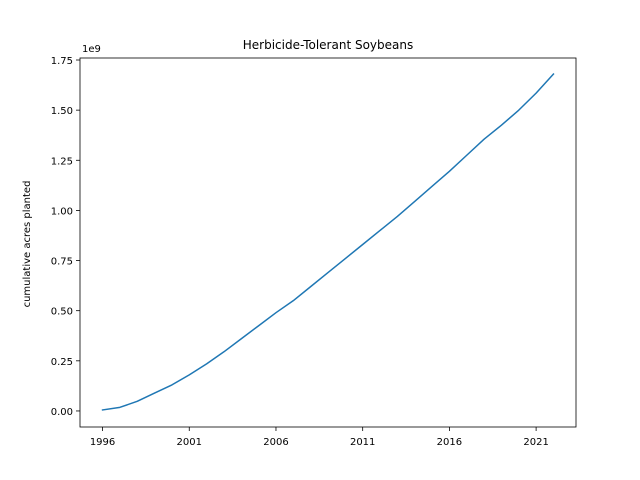 The height and width of the screenshot is (480, 640). What do you see at coordinates (362, 442) in the screenshot?
I see `x-tick-label: 2011` at bounding box center [362, 442].